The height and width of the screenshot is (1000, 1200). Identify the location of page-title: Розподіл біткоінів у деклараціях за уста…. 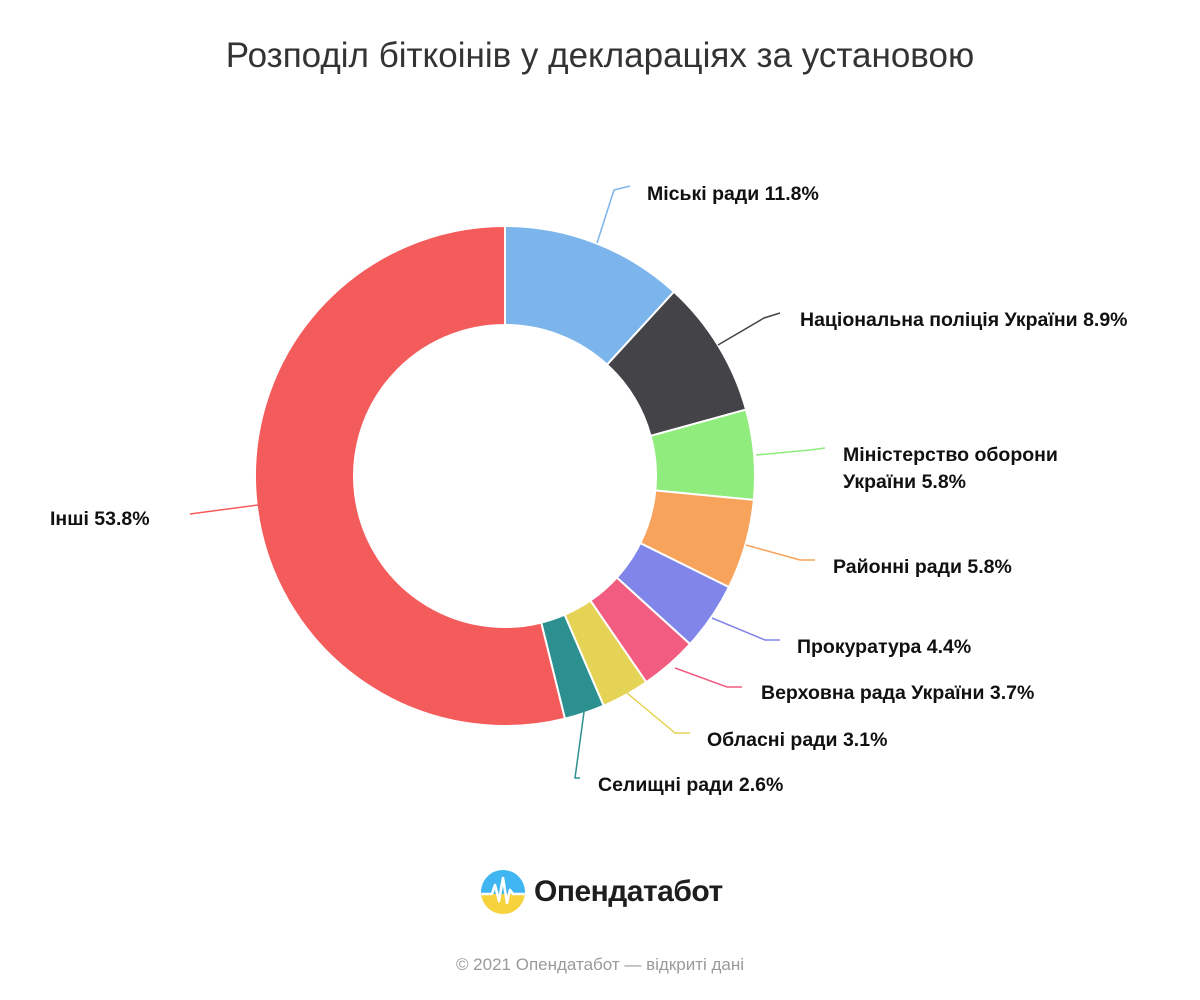
(600, 55).